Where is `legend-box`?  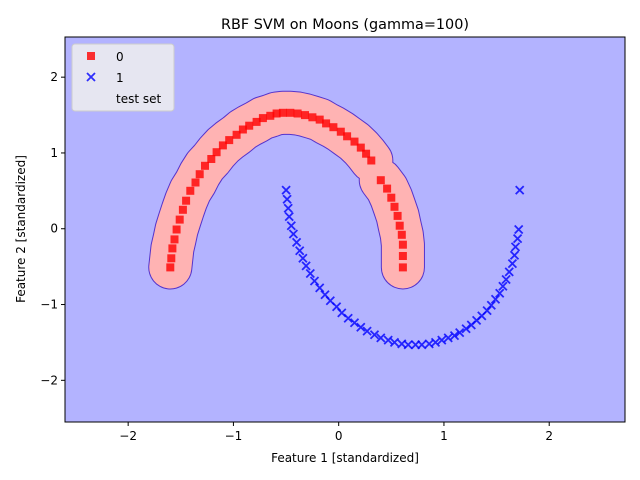
legend-box is located at coordinates (123, 77).